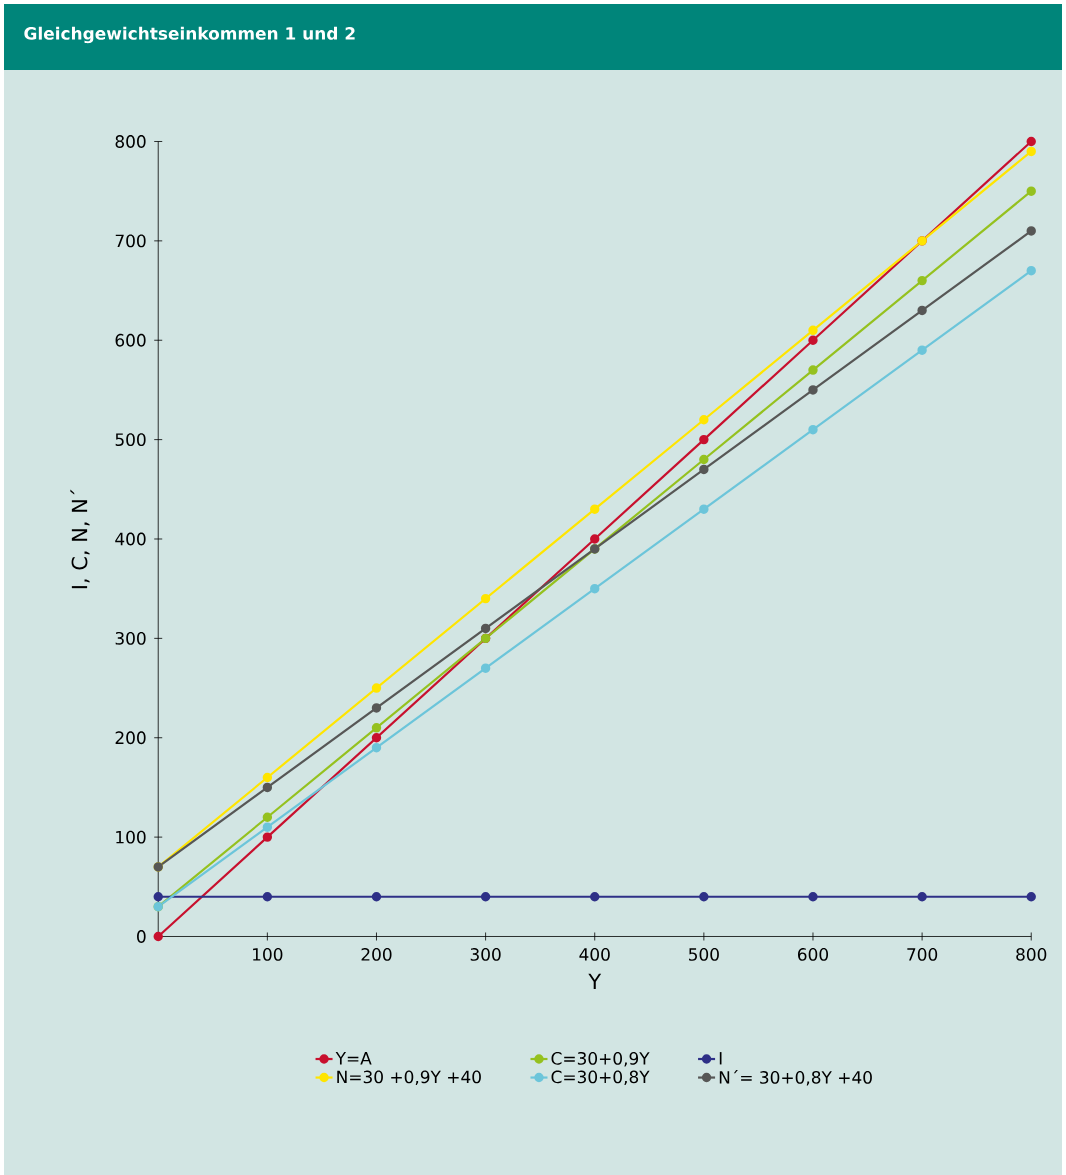  What do you see at coordinates (130, 340) in the screenshot?
I see `y-tick-label: 600` at bounding box center [130, 340].